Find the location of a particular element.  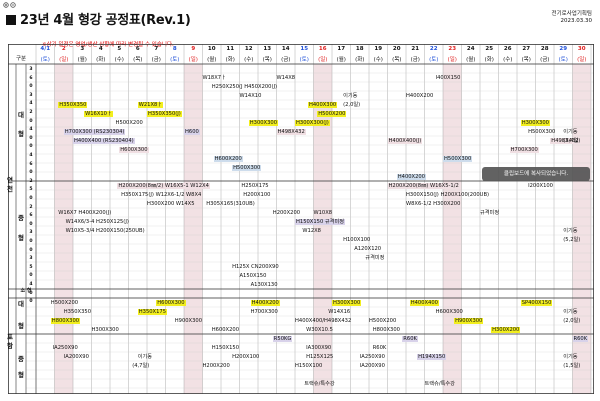

label-yeon: 연 is located at coordinates (10, 180).